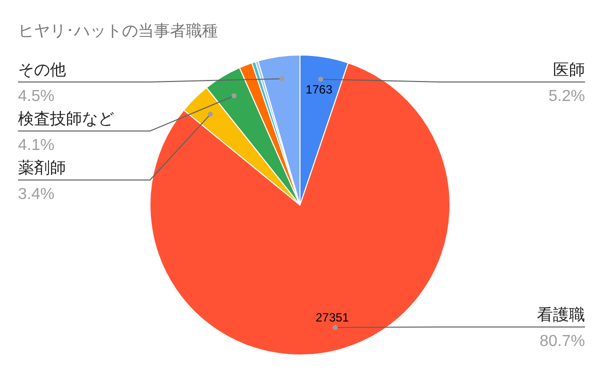 This screenshot has height=371, width=600. I want to click on slice-label: 医師, so click(569, 70).